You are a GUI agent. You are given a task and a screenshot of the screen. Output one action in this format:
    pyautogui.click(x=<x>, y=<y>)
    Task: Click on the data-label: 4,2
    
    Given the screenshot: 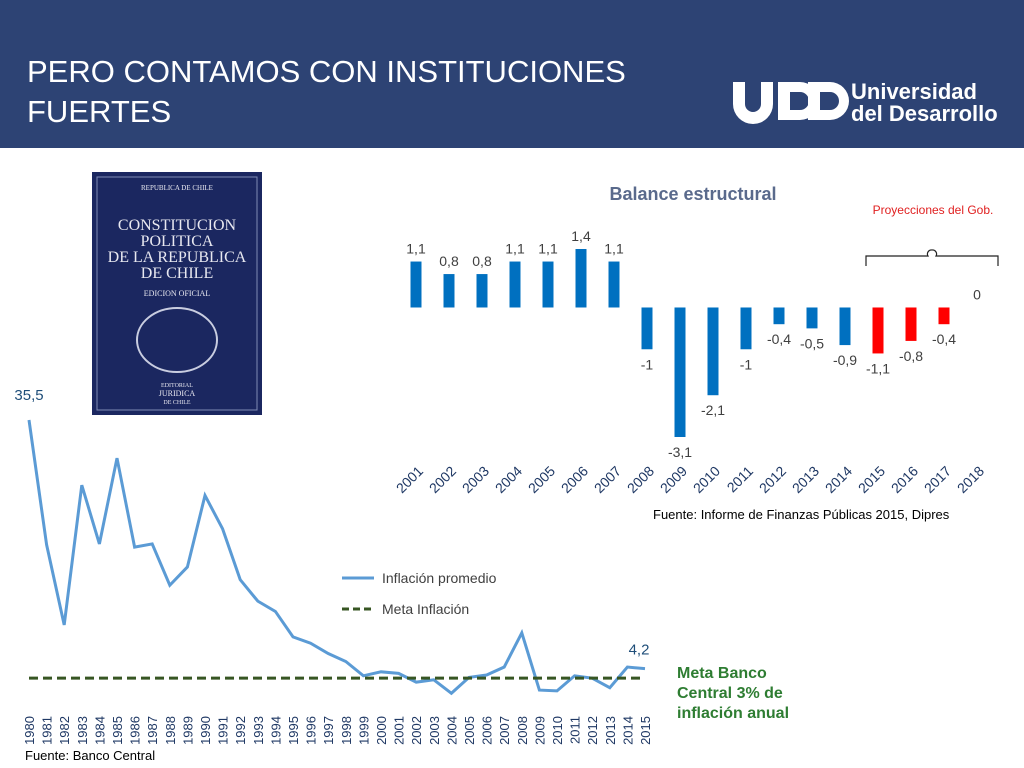 What is the action you would take?
    pyautogui.click(x=639, y=650)
    